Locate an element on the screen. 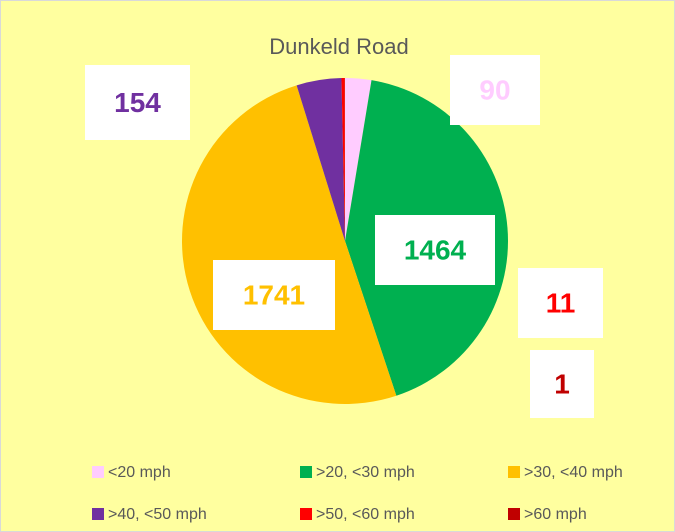 The width and height of the screenshot is (675, 532). data-label: 11 is located at coordinates (561, 302).